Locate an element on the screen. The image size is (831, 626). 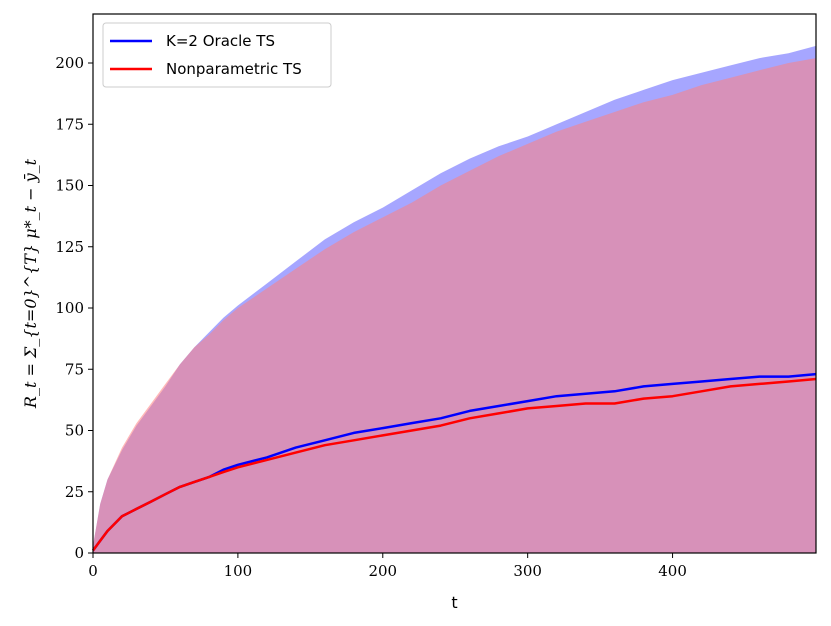
y-axis-label: R_t = Σ_{t=0}^{T} μ*_t − ȳ_t is located at coordinates (30, 283).